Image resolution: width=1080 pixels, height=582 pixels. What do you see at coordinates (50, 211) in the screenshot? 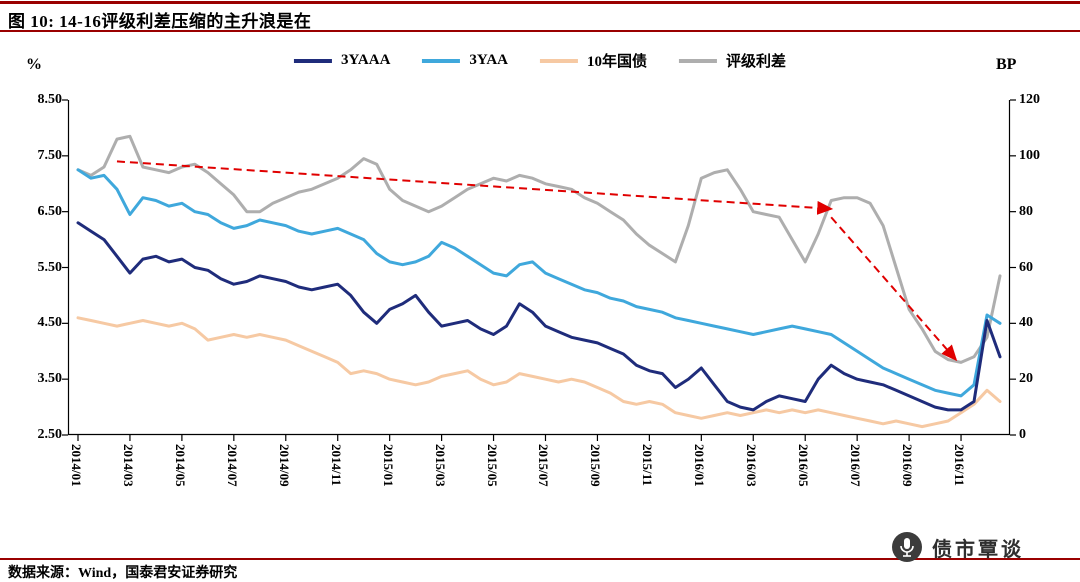
I see `y-axis-tick-label-left: 6.50` at bounding box center [50, 211].